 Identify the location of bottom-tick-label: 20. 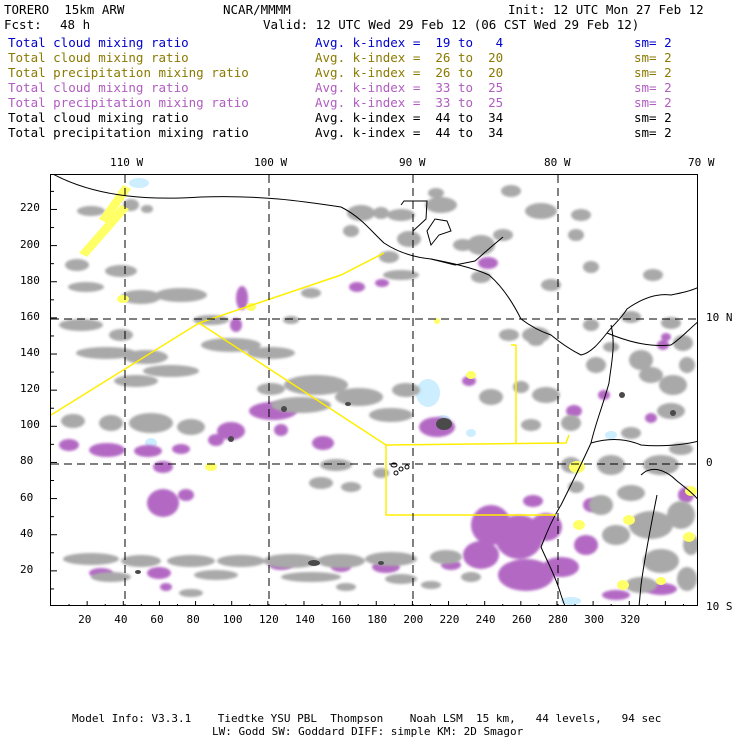
(85, 619).